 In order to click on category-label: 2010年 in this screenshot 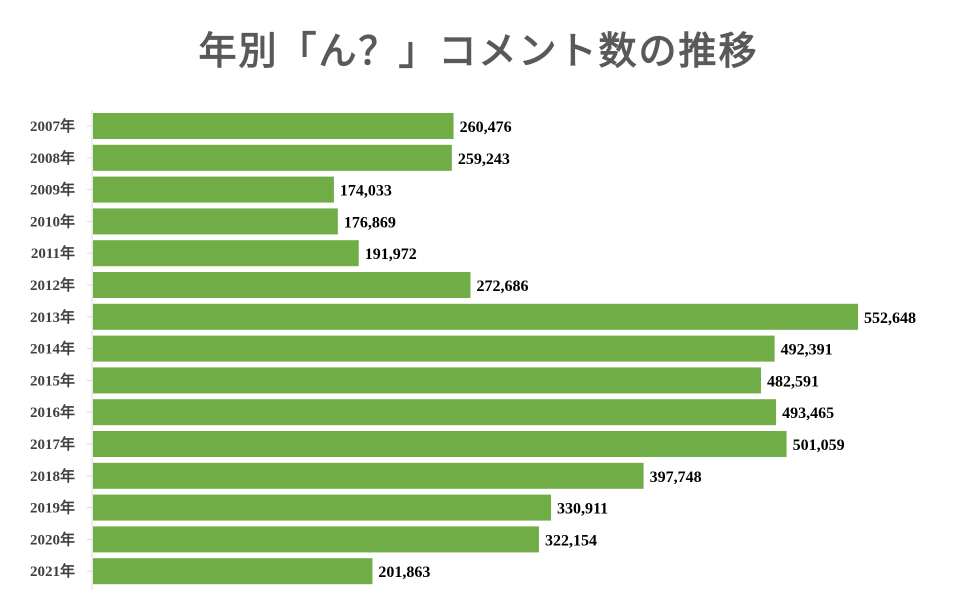, I will do `click(52, 221)`.